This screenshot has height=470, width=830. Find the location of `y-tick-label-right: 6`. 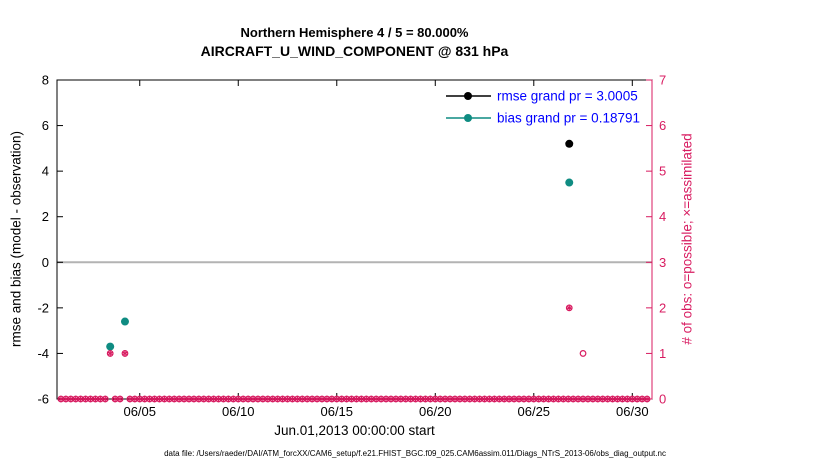

y-tick-label-right: 6 is located at coordinates (662, 125).